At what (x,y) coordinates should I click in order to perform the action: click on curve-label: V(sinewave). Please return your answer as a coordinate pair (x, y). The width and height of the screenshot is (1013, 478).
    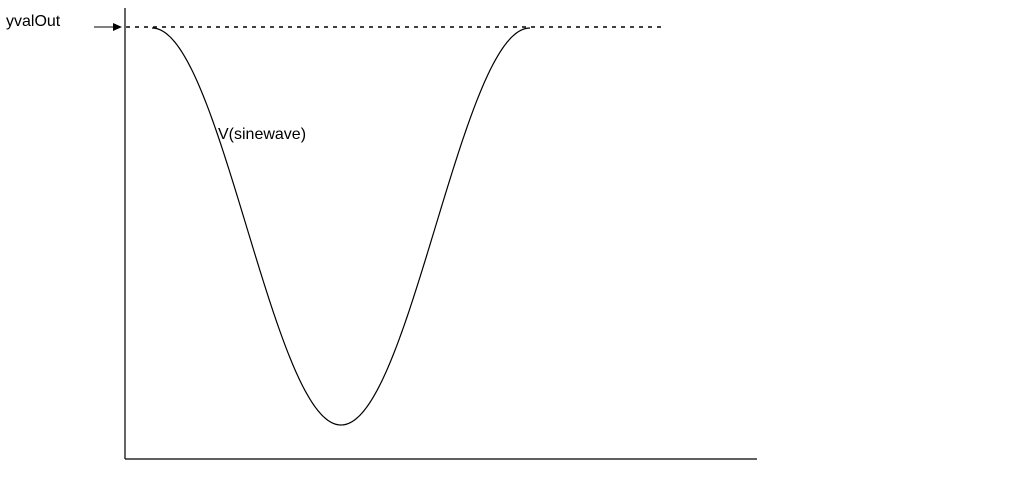
    Looking at the image, I should click on (262, 134).